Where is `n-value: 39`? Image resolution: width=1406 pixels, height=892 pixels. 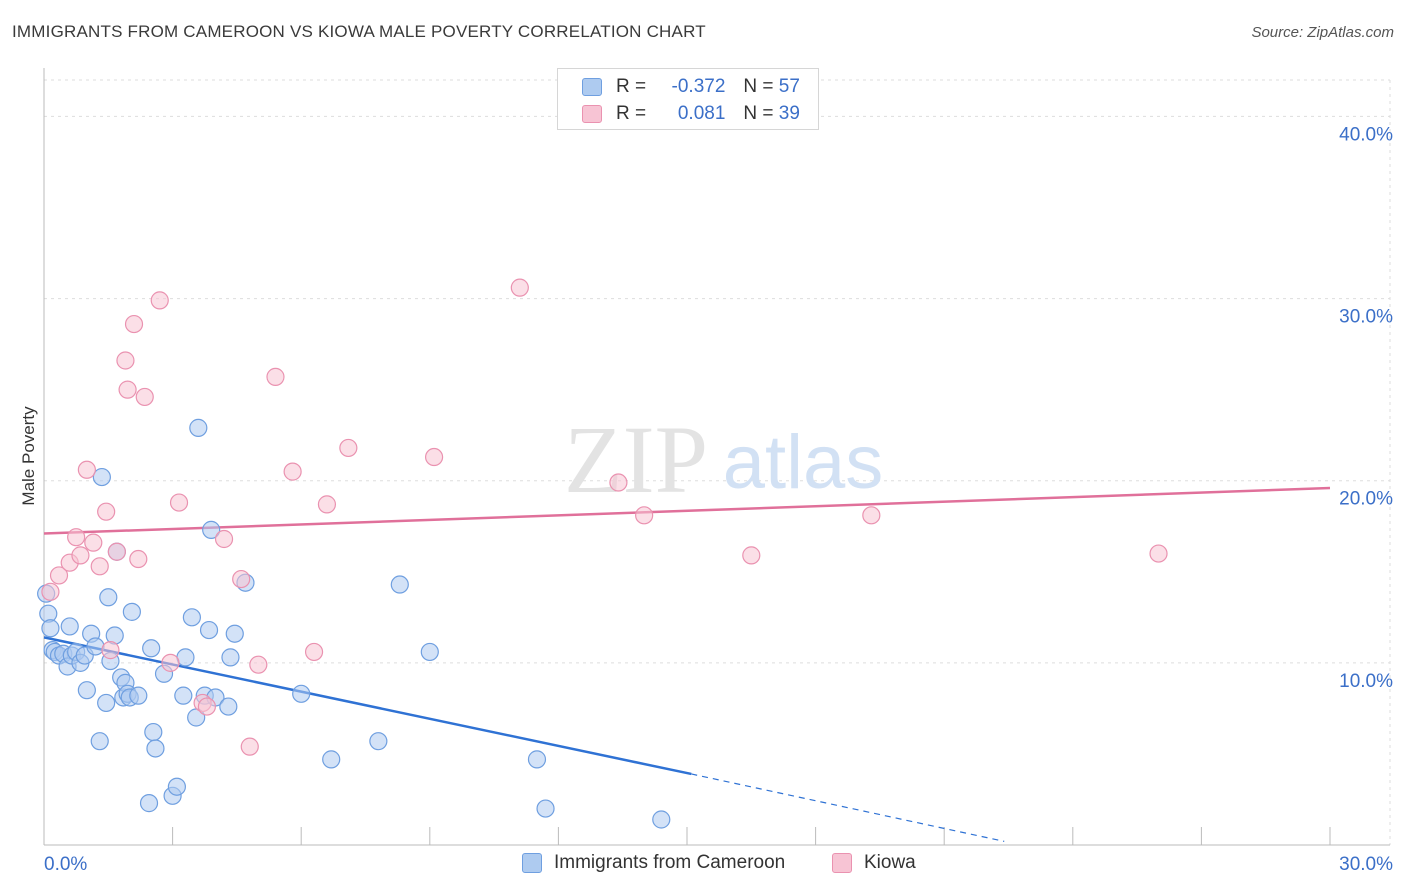 n-value: 39 is located at coordinates (789, 113).